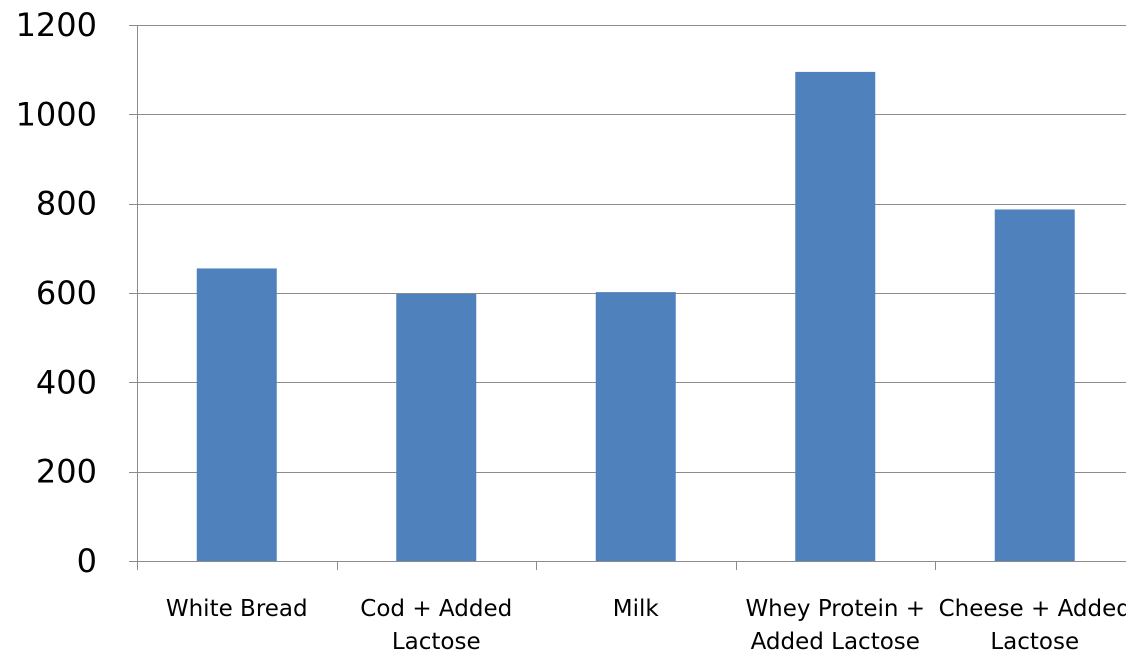  What do you see at coordinates (436, 642) in the screenshot?
I see `x-tick-label-1-line-1: Lactose` at bounding box center [436, 642].